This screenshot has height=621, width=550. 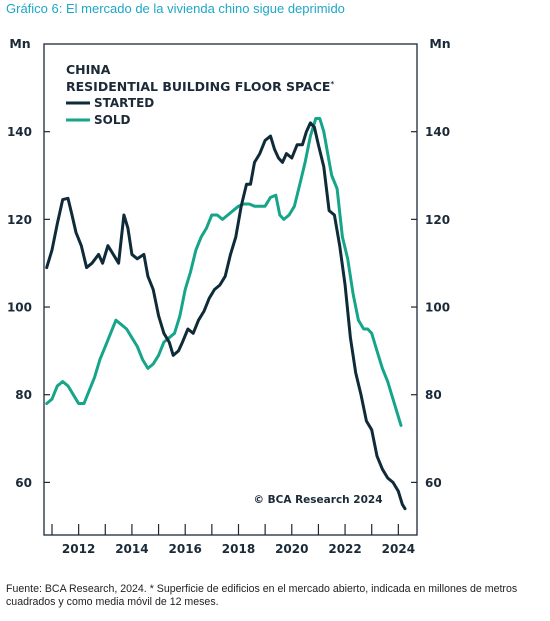 What do you see at coordinates (19, 220) in the screenshot?
I see `y-tick-label-left: 120` at bounding box center [19, 220].